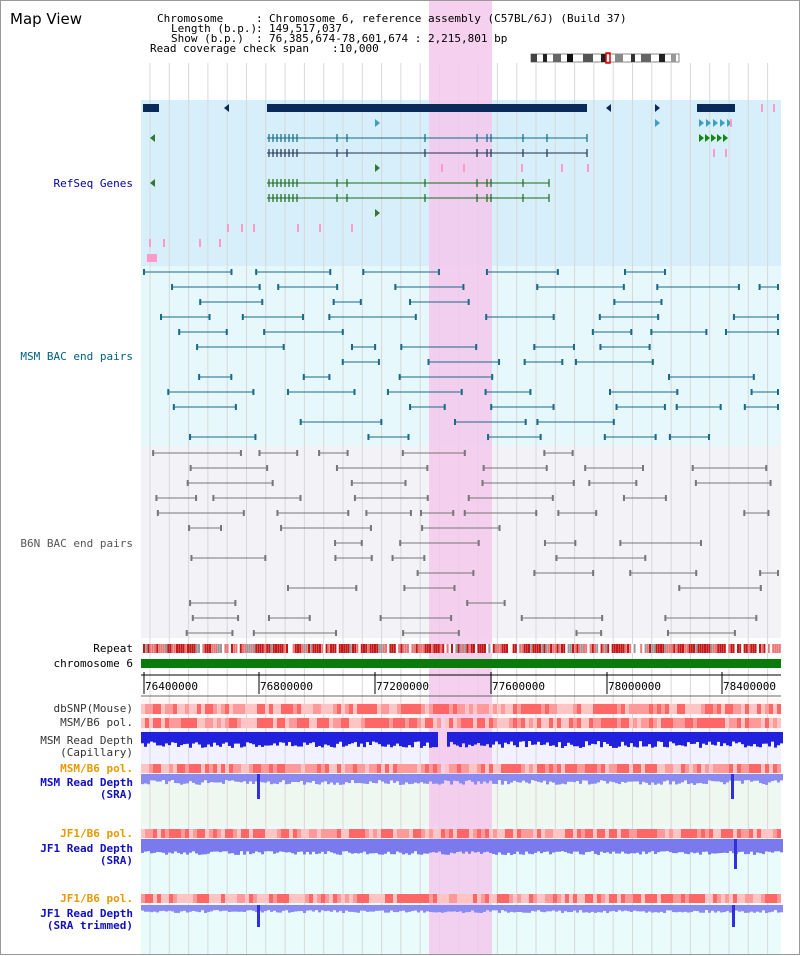  What do you see at coordinates (76, 543) in the screenshot?
I see `b6n-bac-track-label: B6N BAC end pairs` at bounding box center [76, 543].